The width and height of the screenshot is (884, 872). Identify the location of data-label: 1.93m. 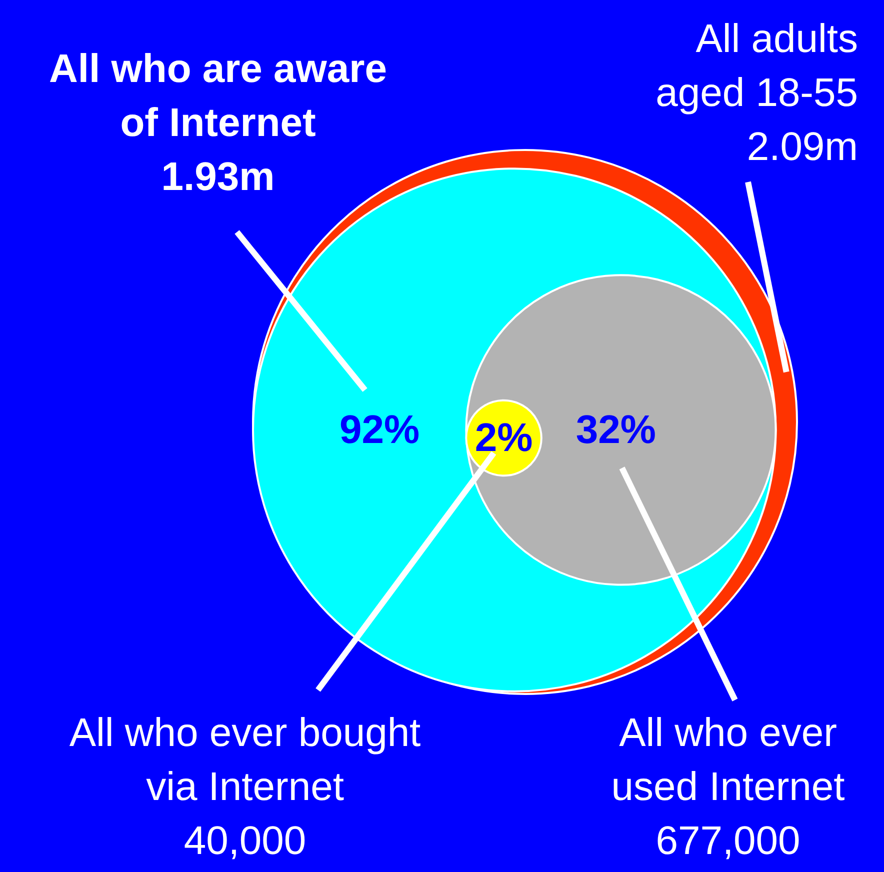
(218, 177).